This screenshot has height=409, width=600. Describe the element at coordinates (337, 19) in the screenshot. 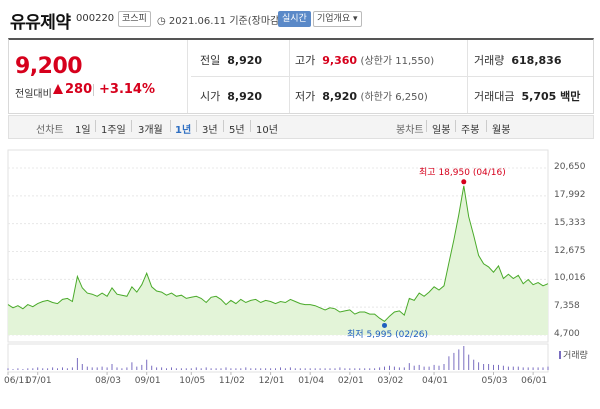

I see `company-info-dropdown: 기업개요 ▾` at that location.